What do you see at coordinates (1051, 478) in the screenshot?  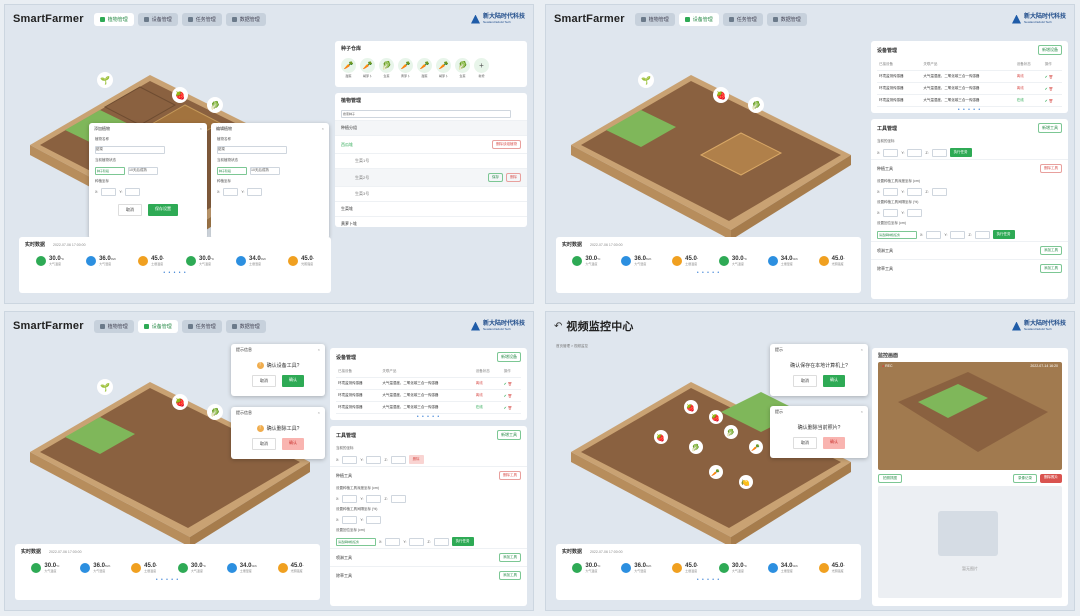 I see `delete-photo-button: 删除照片` at bounding box center [1051, 478].